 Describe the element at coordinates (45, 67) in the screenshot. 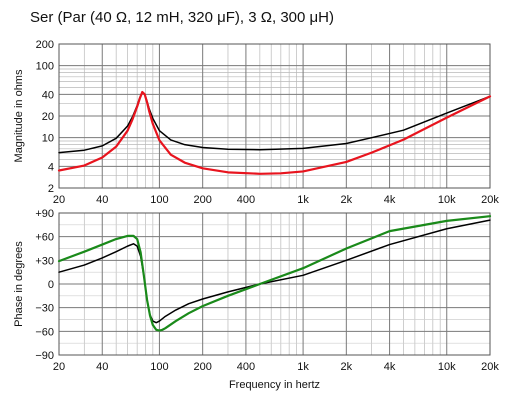

I see `y-tick-label: 100` at that location.